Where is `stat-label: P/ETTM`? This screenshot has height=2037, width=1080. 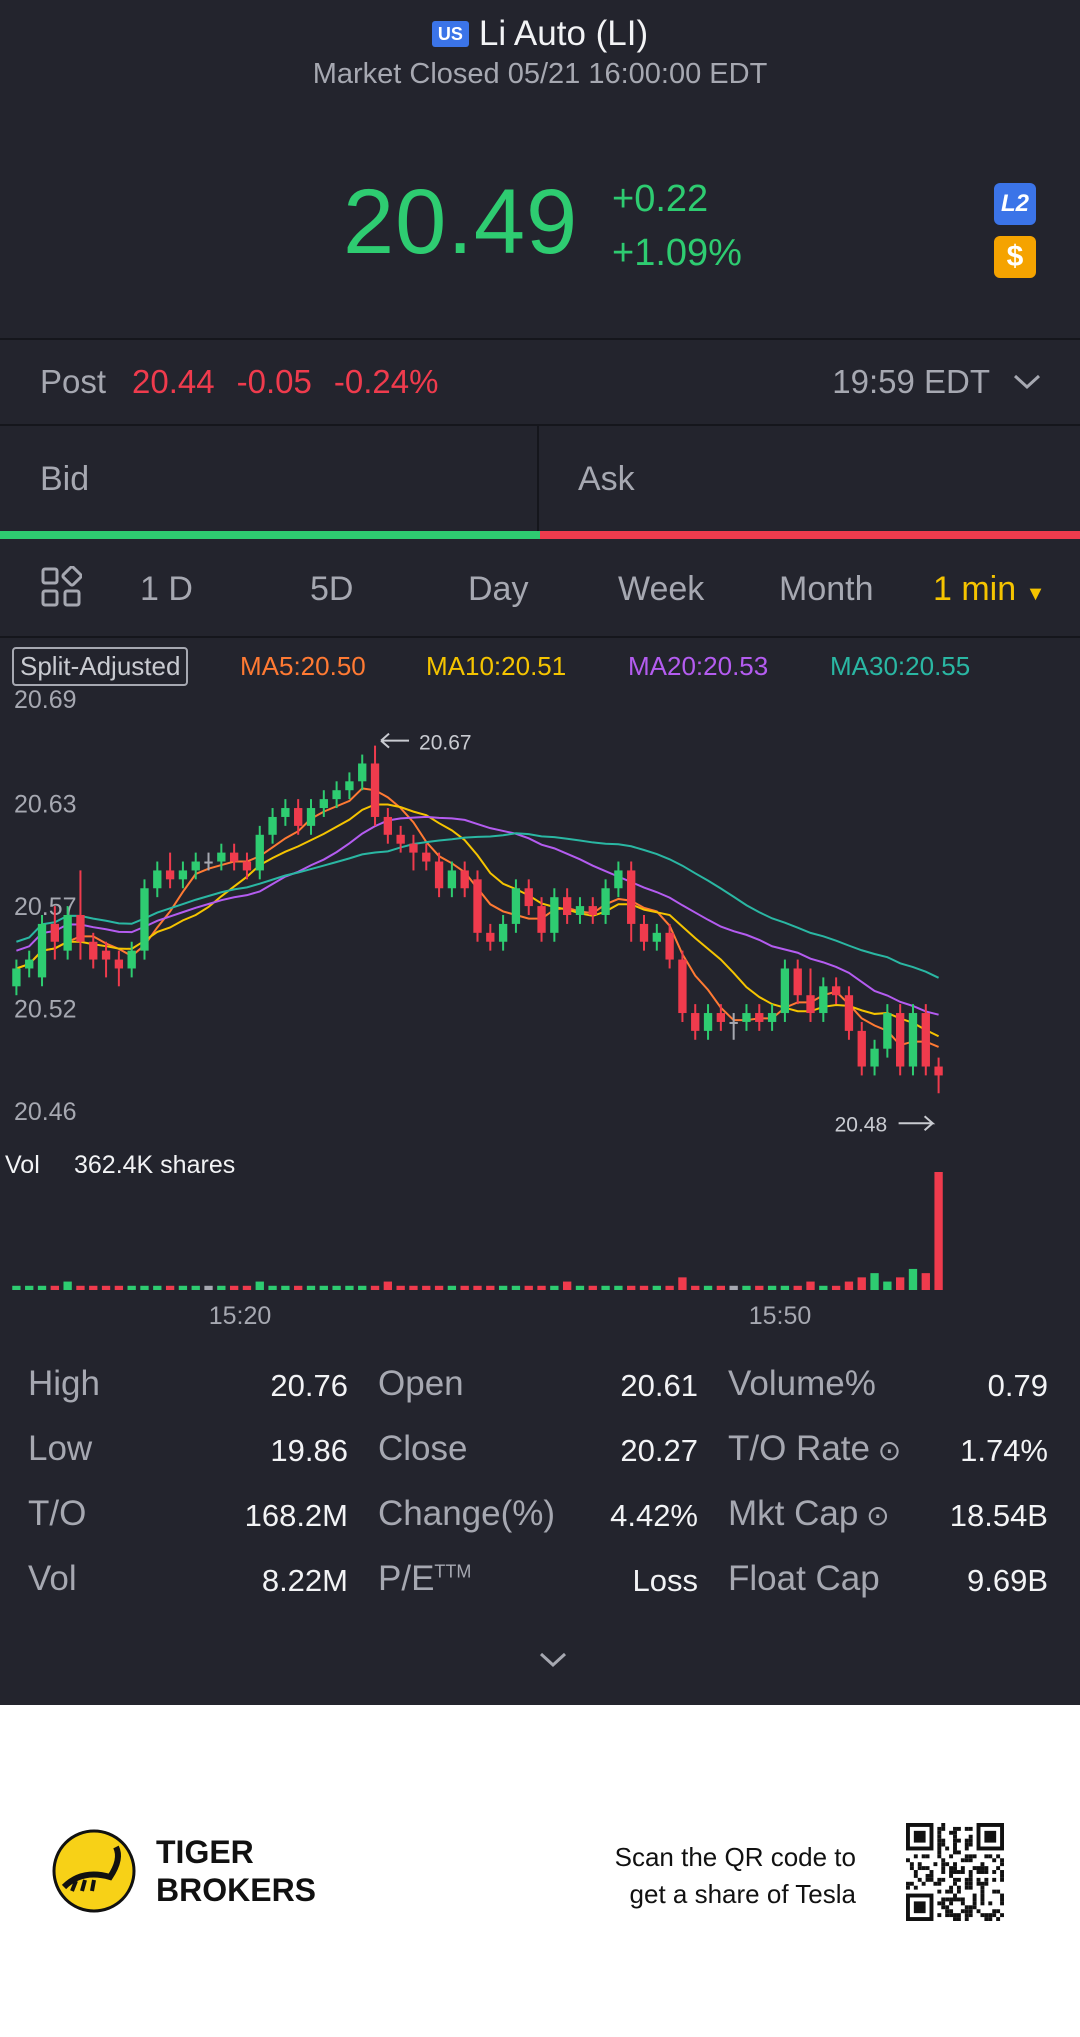 stat-label: P/ETTM is located at coordinates (425, 1578).